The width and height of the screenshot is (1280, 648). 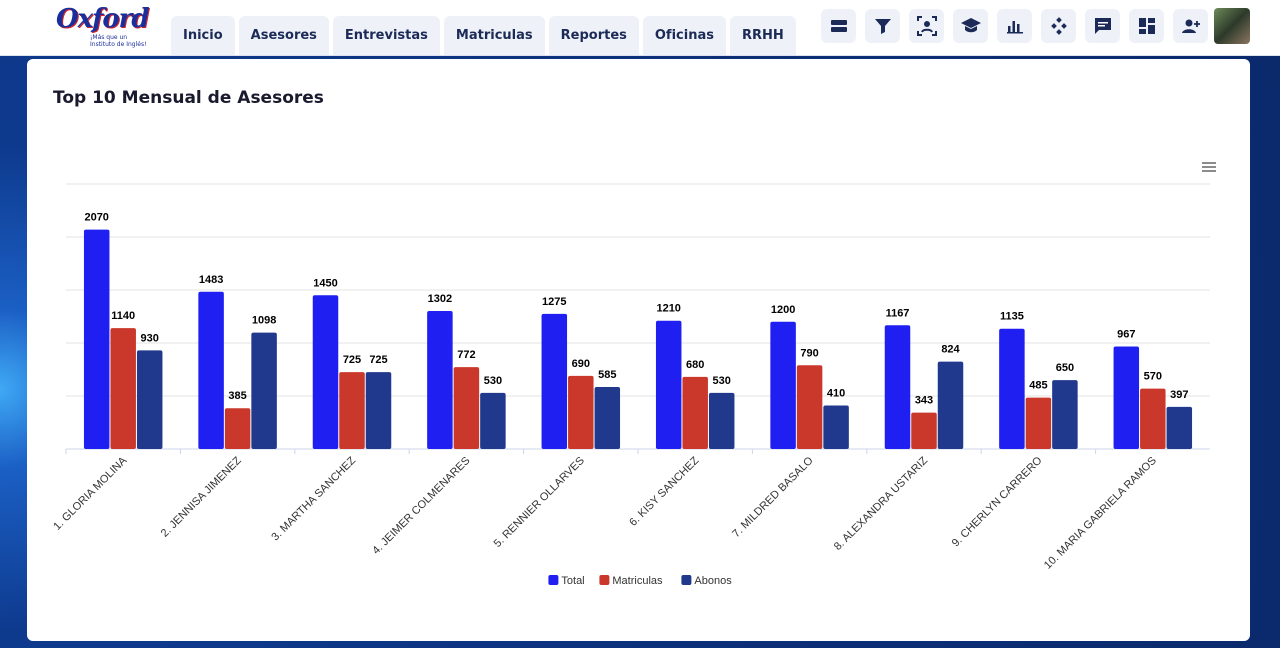 I want to click on nav-tab: Reportes, so click(x=593, y=35).